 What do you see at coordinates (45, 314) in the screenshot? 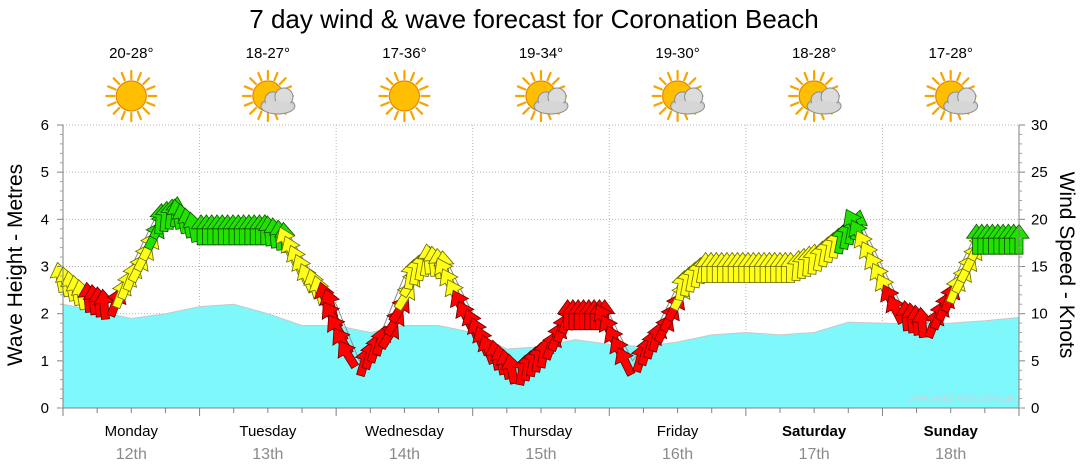
I see `left-tick-label: 2` at bounding box center [45, 314].